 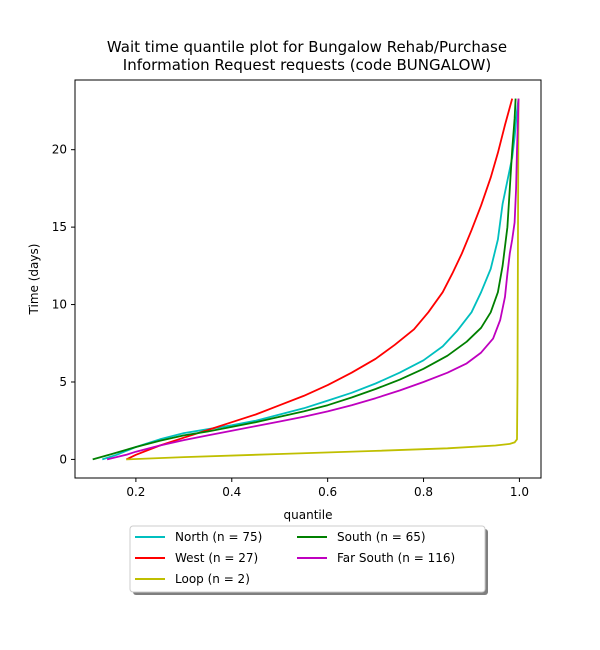 I want to click on y-tick-label: 20, so click(x=59, y=150).